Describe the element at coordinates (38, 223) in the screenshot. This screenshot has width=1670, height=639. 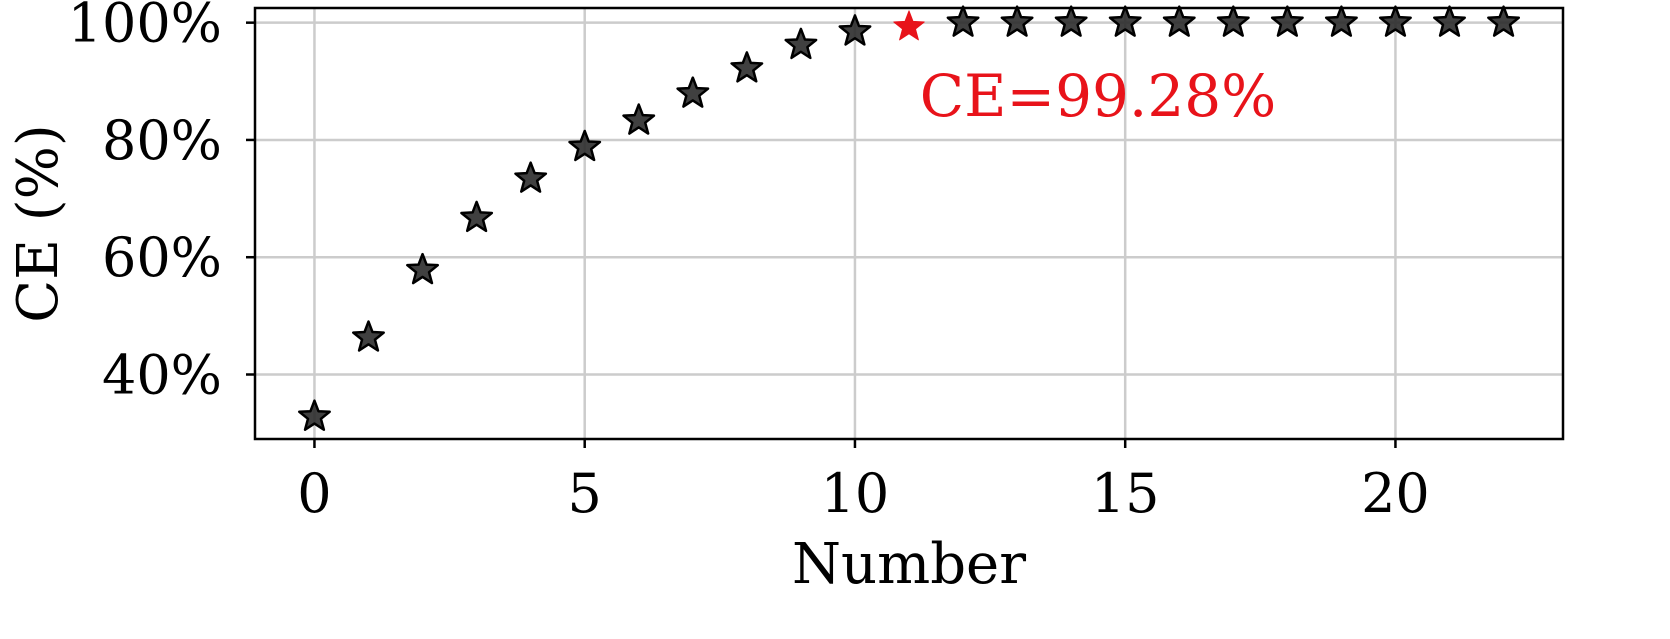
I see `y-axis-label: CE (%)` at that location.